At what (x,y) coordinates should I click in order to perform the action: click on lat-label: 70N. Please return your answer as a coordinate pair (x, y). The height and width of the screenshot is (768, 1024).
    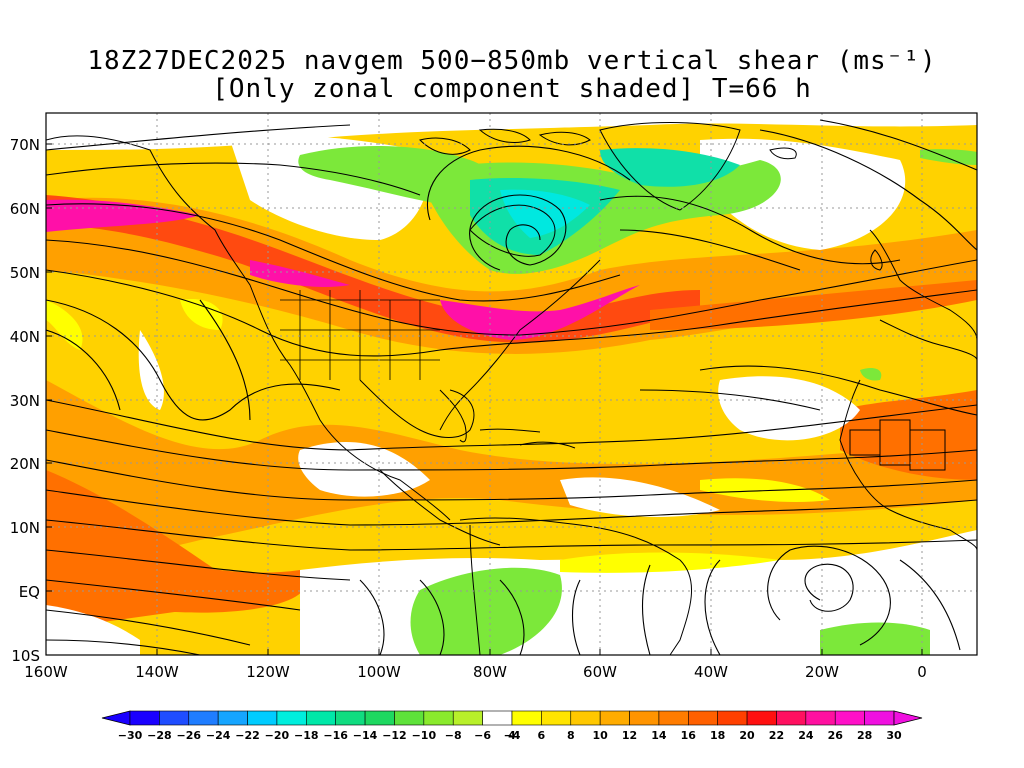
    Looking at the image, I should click on (25, 145).